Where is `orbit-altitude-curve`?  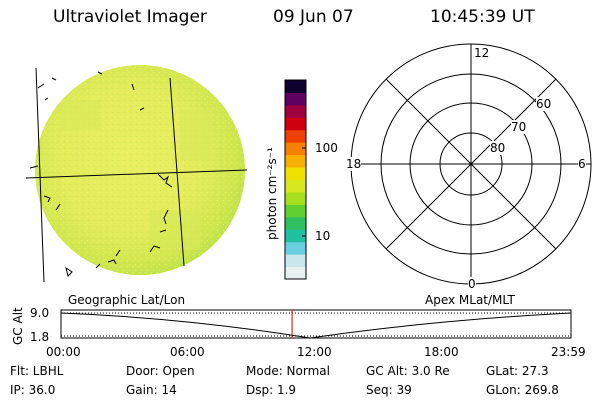 orbit-altitude-curve is located at coordinates (316, 325).